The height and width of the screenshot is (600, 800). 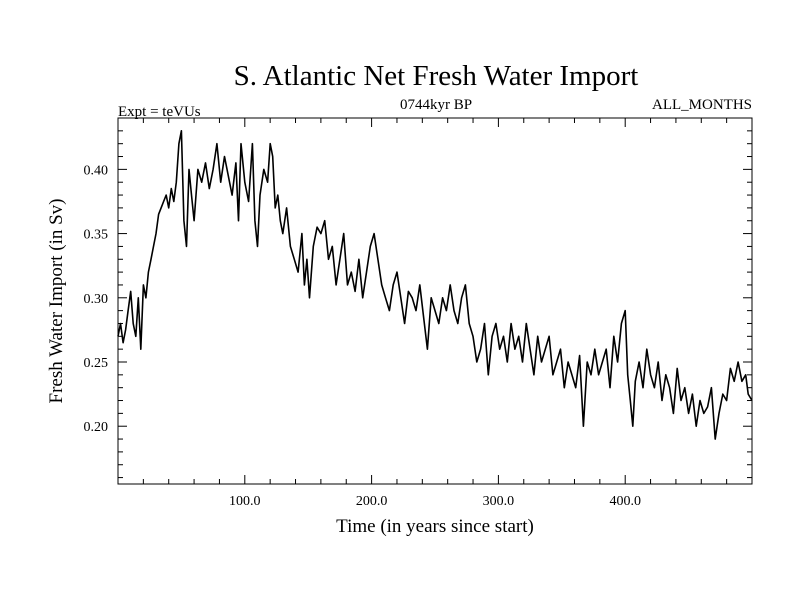 I want to click on x-axis-title: Time (in years since start), so click(x=435, y=526).